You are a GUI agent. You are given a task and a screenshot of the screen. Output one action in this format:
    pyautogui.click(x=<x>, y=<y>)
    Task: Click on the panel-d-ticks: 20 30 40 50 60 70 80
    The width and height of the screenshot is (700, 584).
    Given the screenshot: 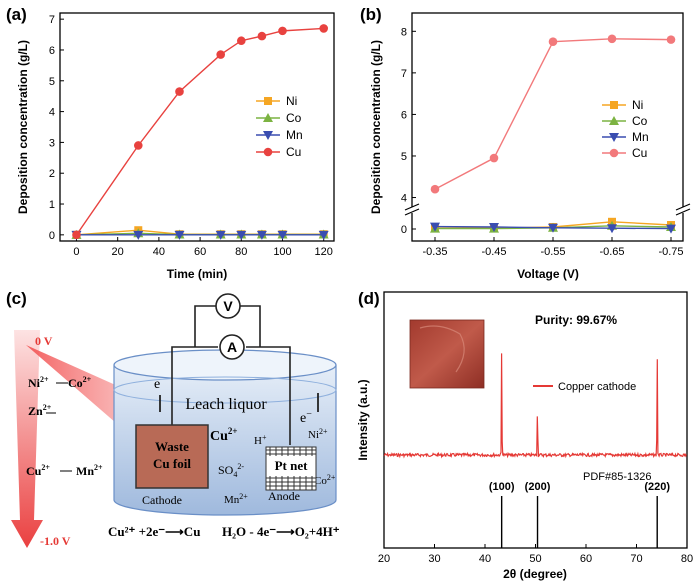 What is the action you would take?
    pyautogui.click(x=535, y=554)
    